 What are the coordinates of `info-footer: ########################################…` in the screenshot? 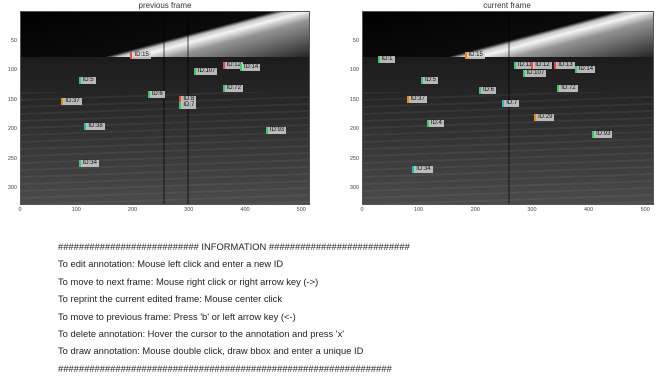 It's located at (225, 368).